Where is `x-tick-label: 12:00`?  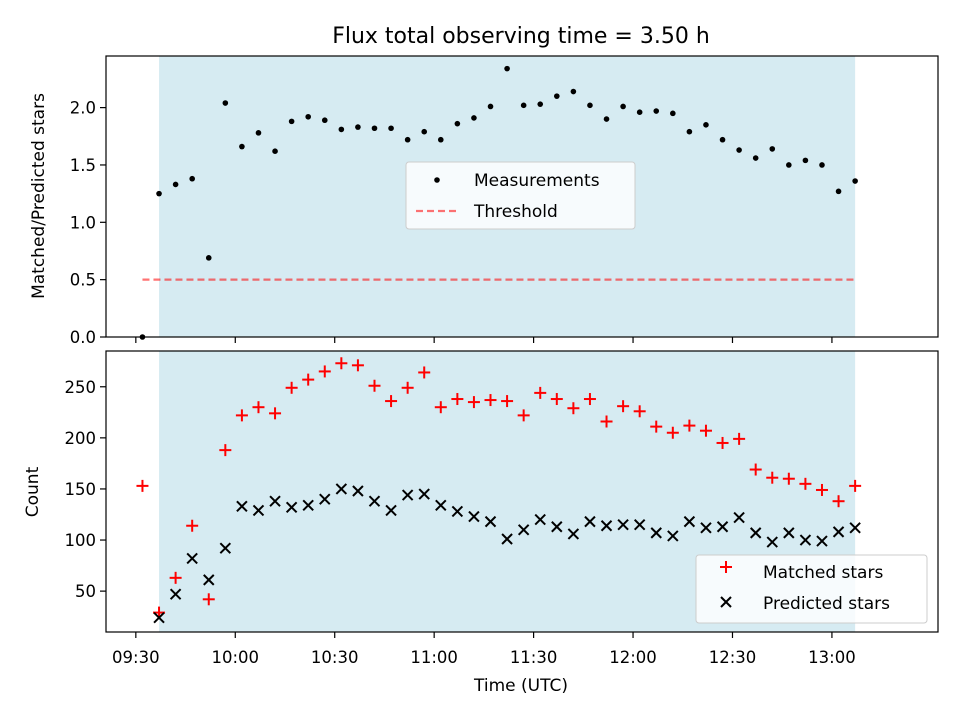
x-tick-label: 12:00 is located at coordinates (633, 657).